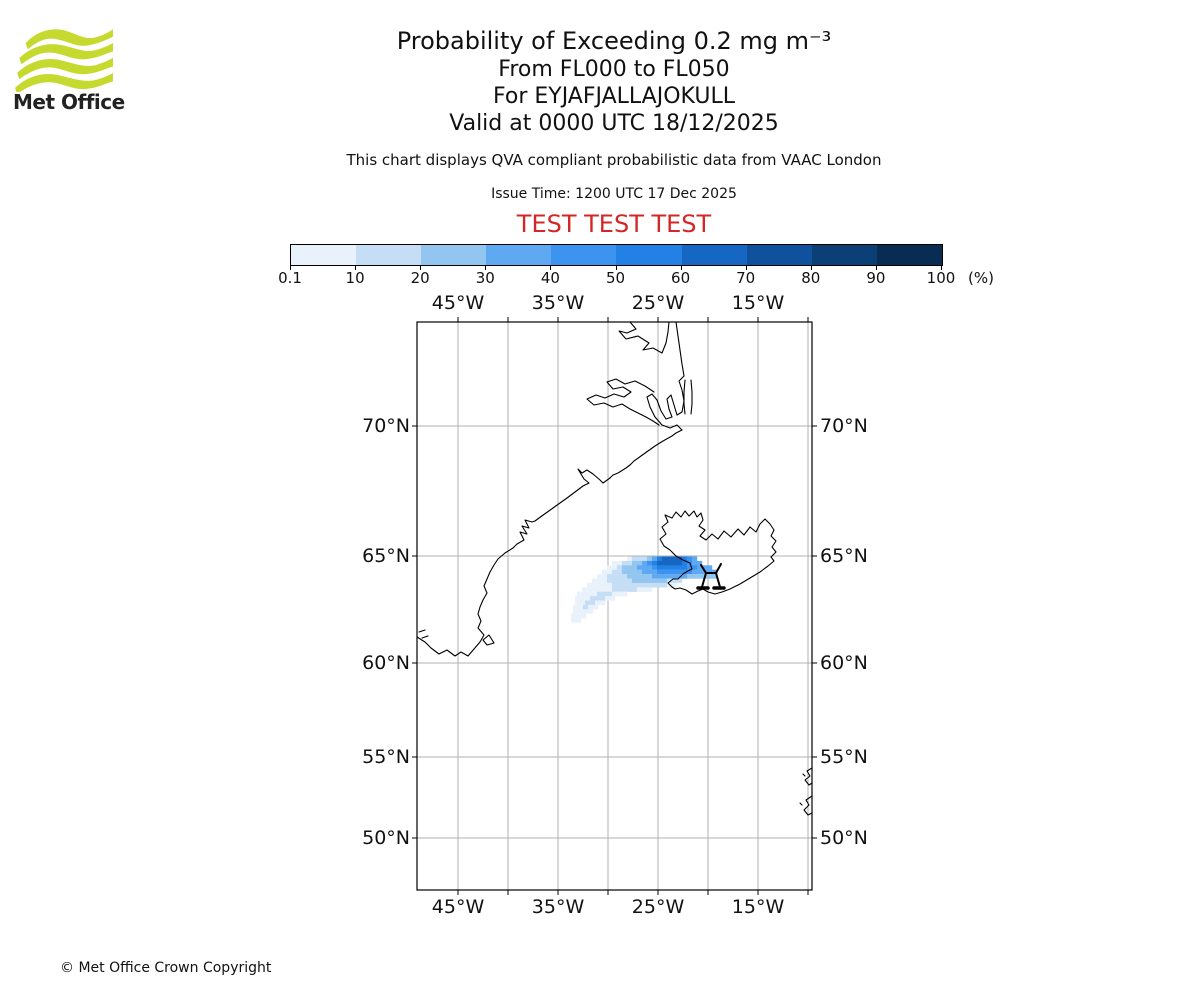 The width and height of the screenshot is (1200, 1000). I want to click on coastline-greenland-main-coast, so click(549, 543).